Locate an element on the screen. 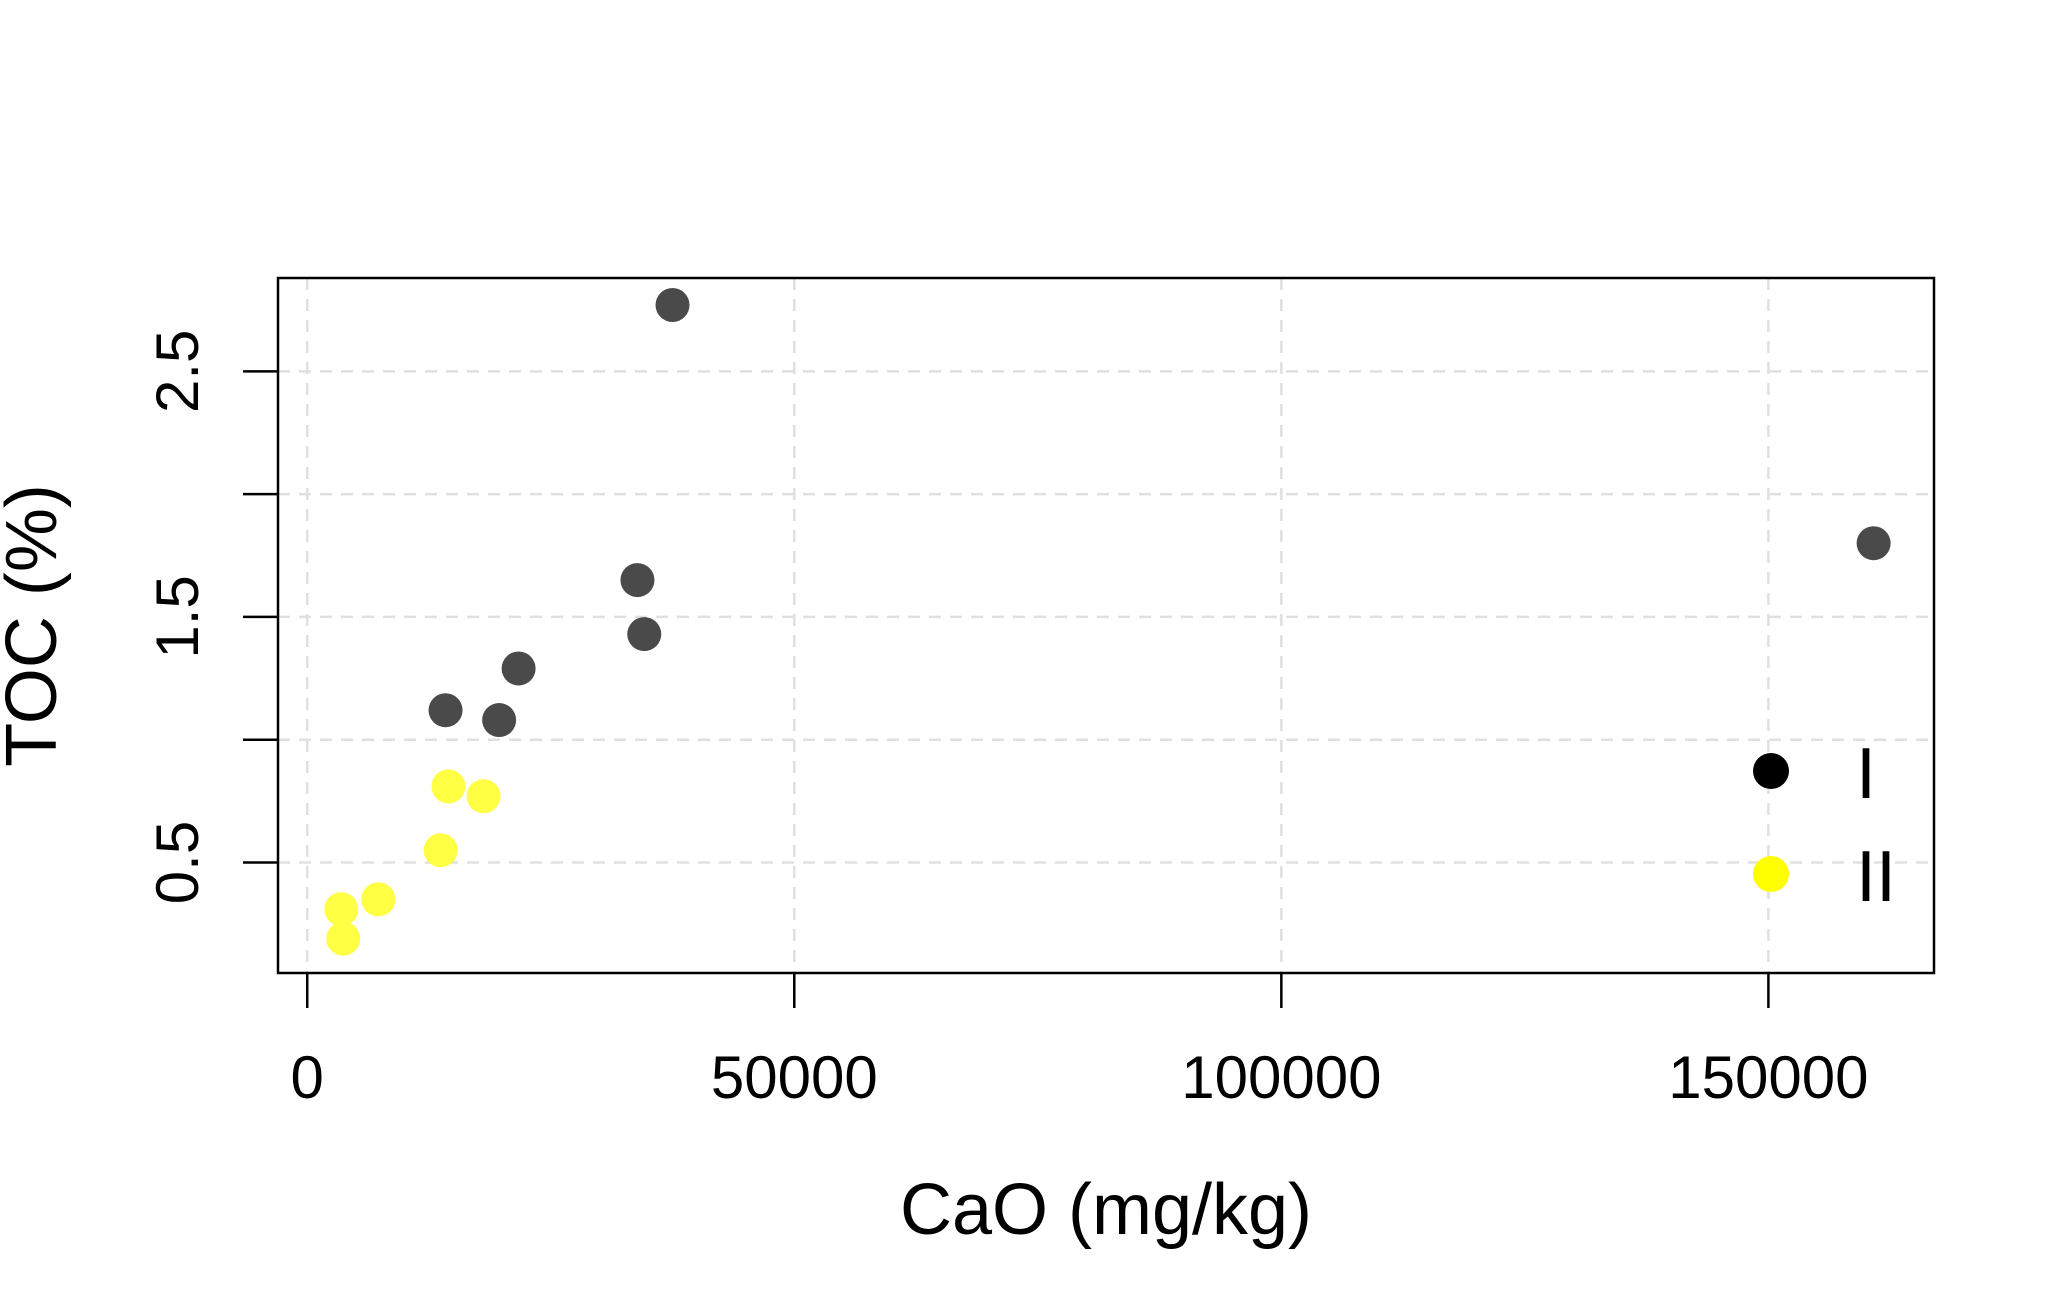 Image resolution: width=2047 pixels, height=1303 pixels. y-axis: 0.5 1.5 2.5 is located at coordinates (211, 617).